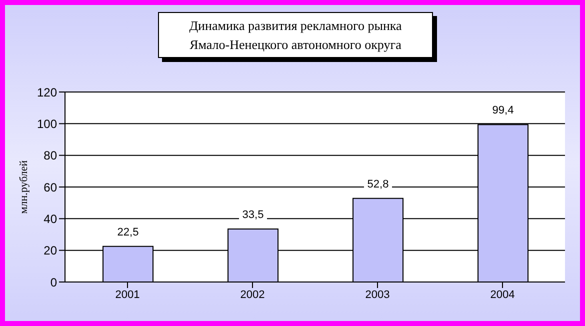 The width and height of the screenshot is (585, 326). What do you see at coordinates (47, 92) in the screenshot?
I see `y-tick-label: 120` at bounding box center [47, 92].